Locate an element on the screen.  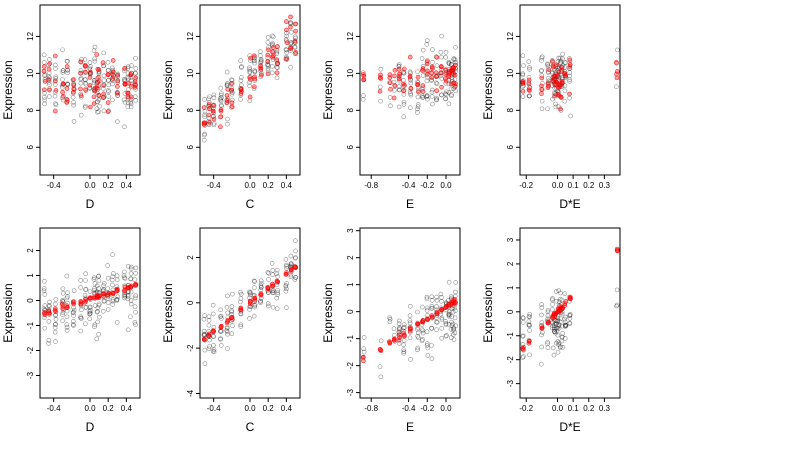
subplot-r2c3: -0.8 -0.4 -0.2 0.0 -3 -2 -1 0 1 2 3 E Expression is located at coordinates (391, 330).